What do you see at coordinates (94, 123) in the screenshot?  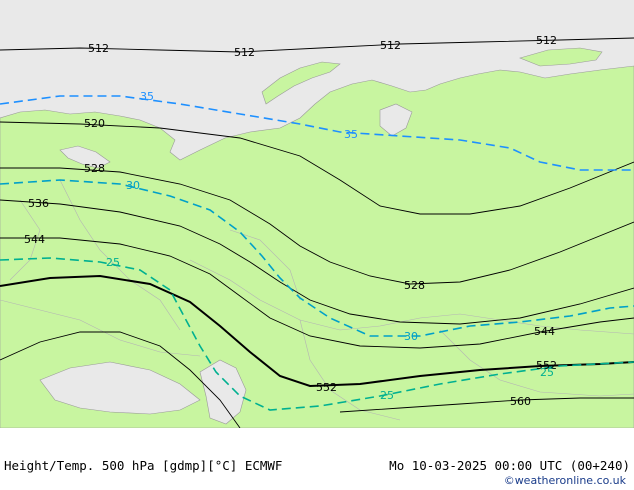 I see `height-label-520: 520` at bounding box center [94, 123].